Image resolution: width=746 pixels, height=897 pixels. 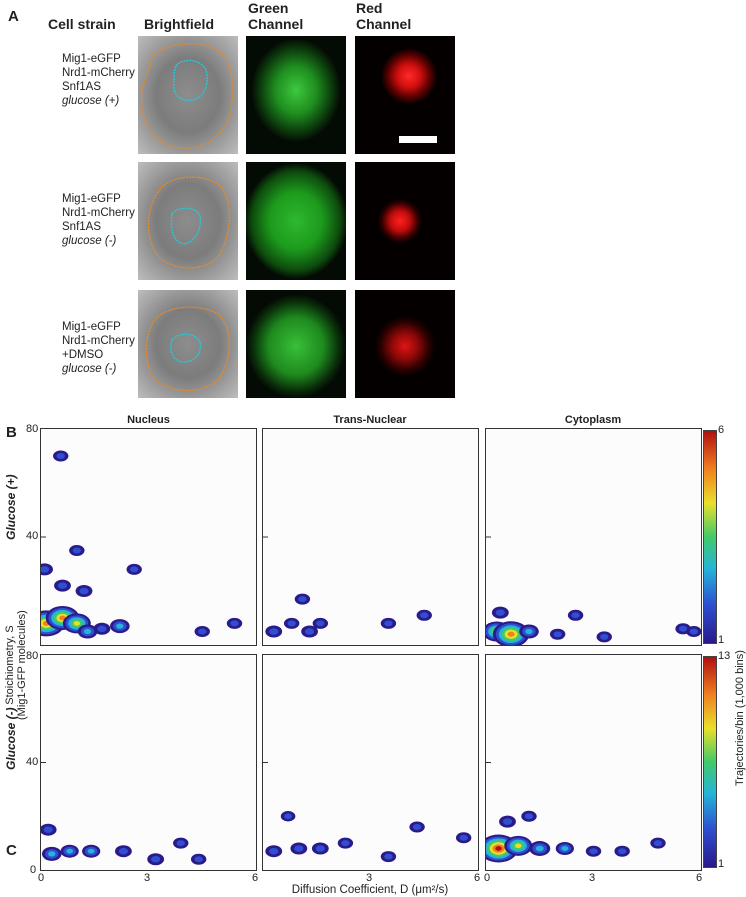 I want to click on col-title-nucleus: Nucleus, so click(x=148, y=420).